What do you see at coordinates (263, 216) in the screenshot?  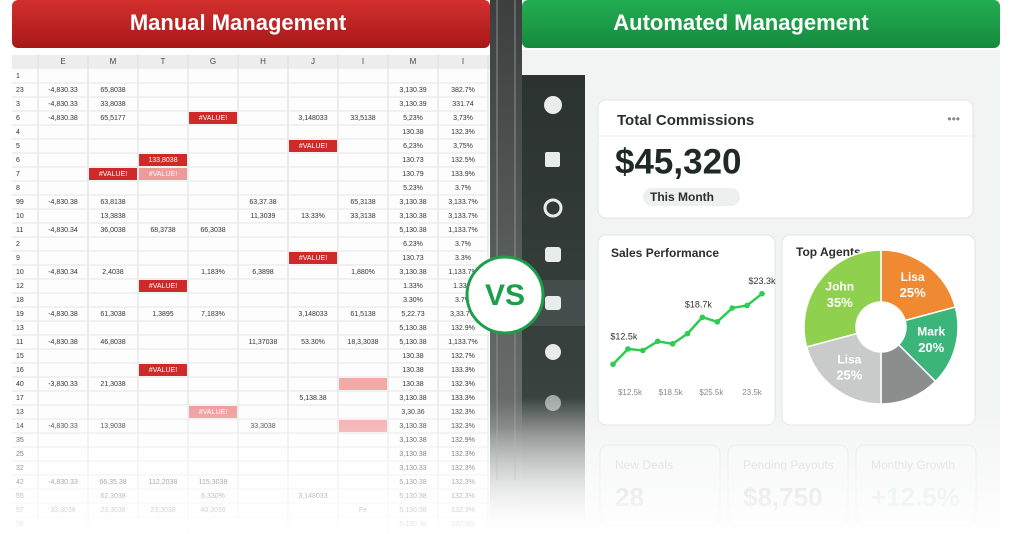 I see `cell: 11,3039` at bounding box center [263, 216].